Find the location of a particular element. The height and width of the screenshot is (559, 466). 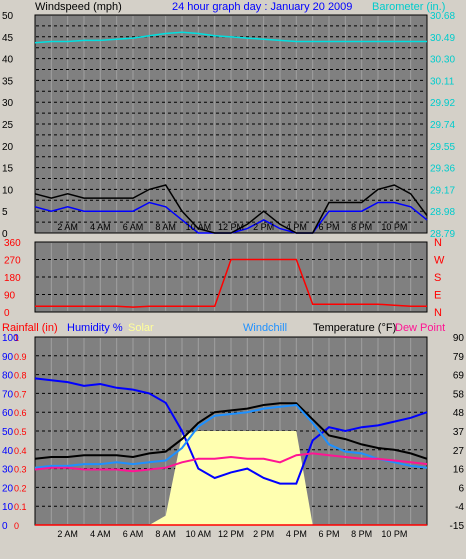

humidity-tick: 30 is located at coordinates (8, 470).